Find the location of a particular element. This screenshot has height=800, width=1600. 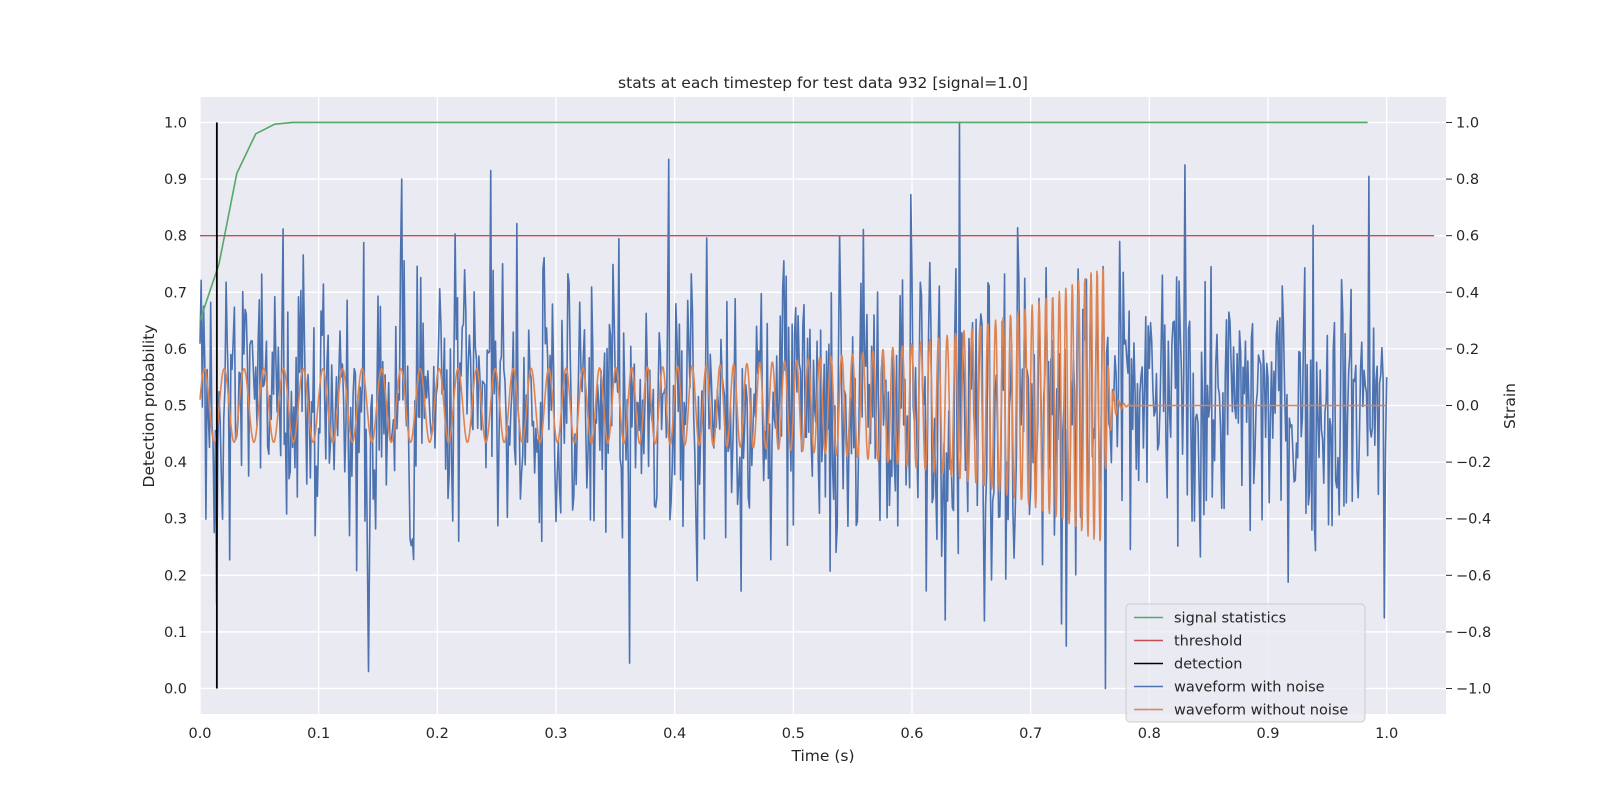

y-axis-left-label: Detection probability is located at coordinates (149, 406).